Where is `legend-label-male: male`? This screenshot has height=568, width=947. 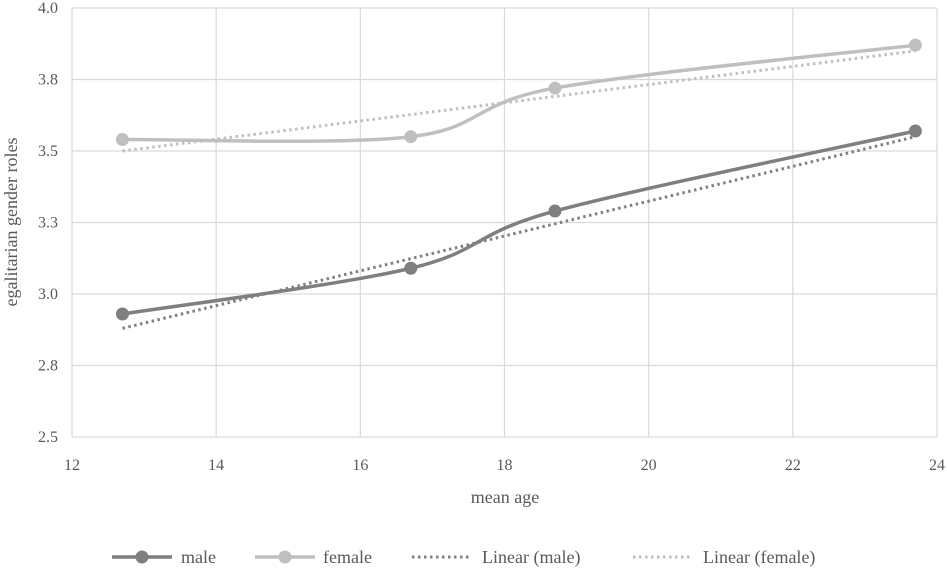
legend-label-male: male is located at coordinates (198, 557).